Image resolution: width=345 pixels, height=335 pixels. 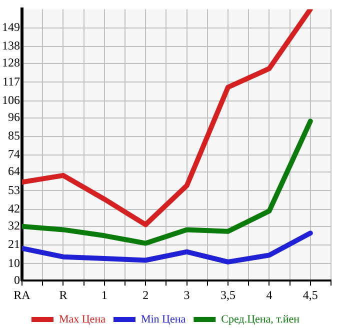 What do you see at coordinates (11, 63) in the screenshot?
I see `y-tick-label: 128` at bounding box center [11, 63].